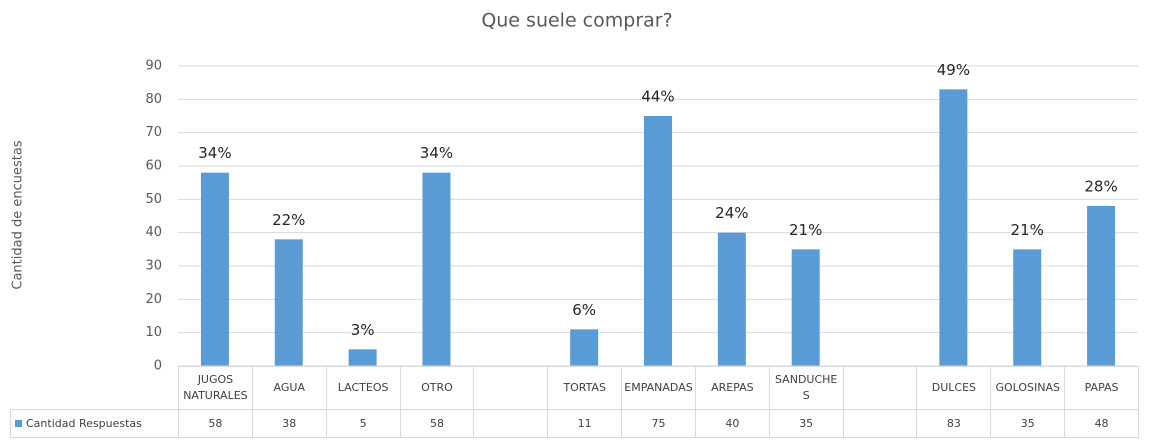  I want to click on x-tick-label: SANDUCHES, so click(806, 388).